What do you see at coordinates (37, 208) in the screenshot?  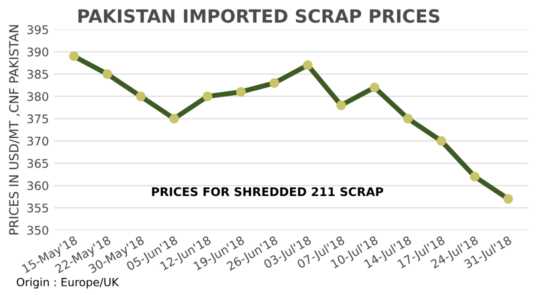 I see `y-tick-label: 355` at bounding box center [37, 208].